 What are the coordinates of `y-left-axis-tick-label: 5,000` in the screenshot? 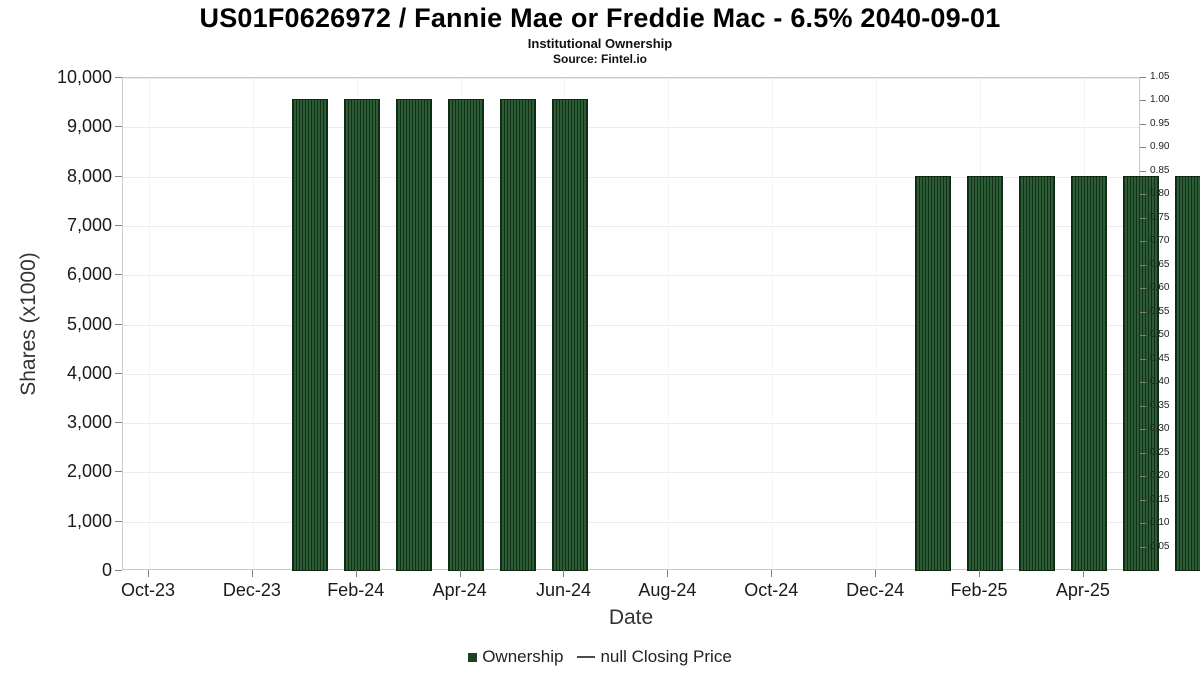 It's located at (89, 323).